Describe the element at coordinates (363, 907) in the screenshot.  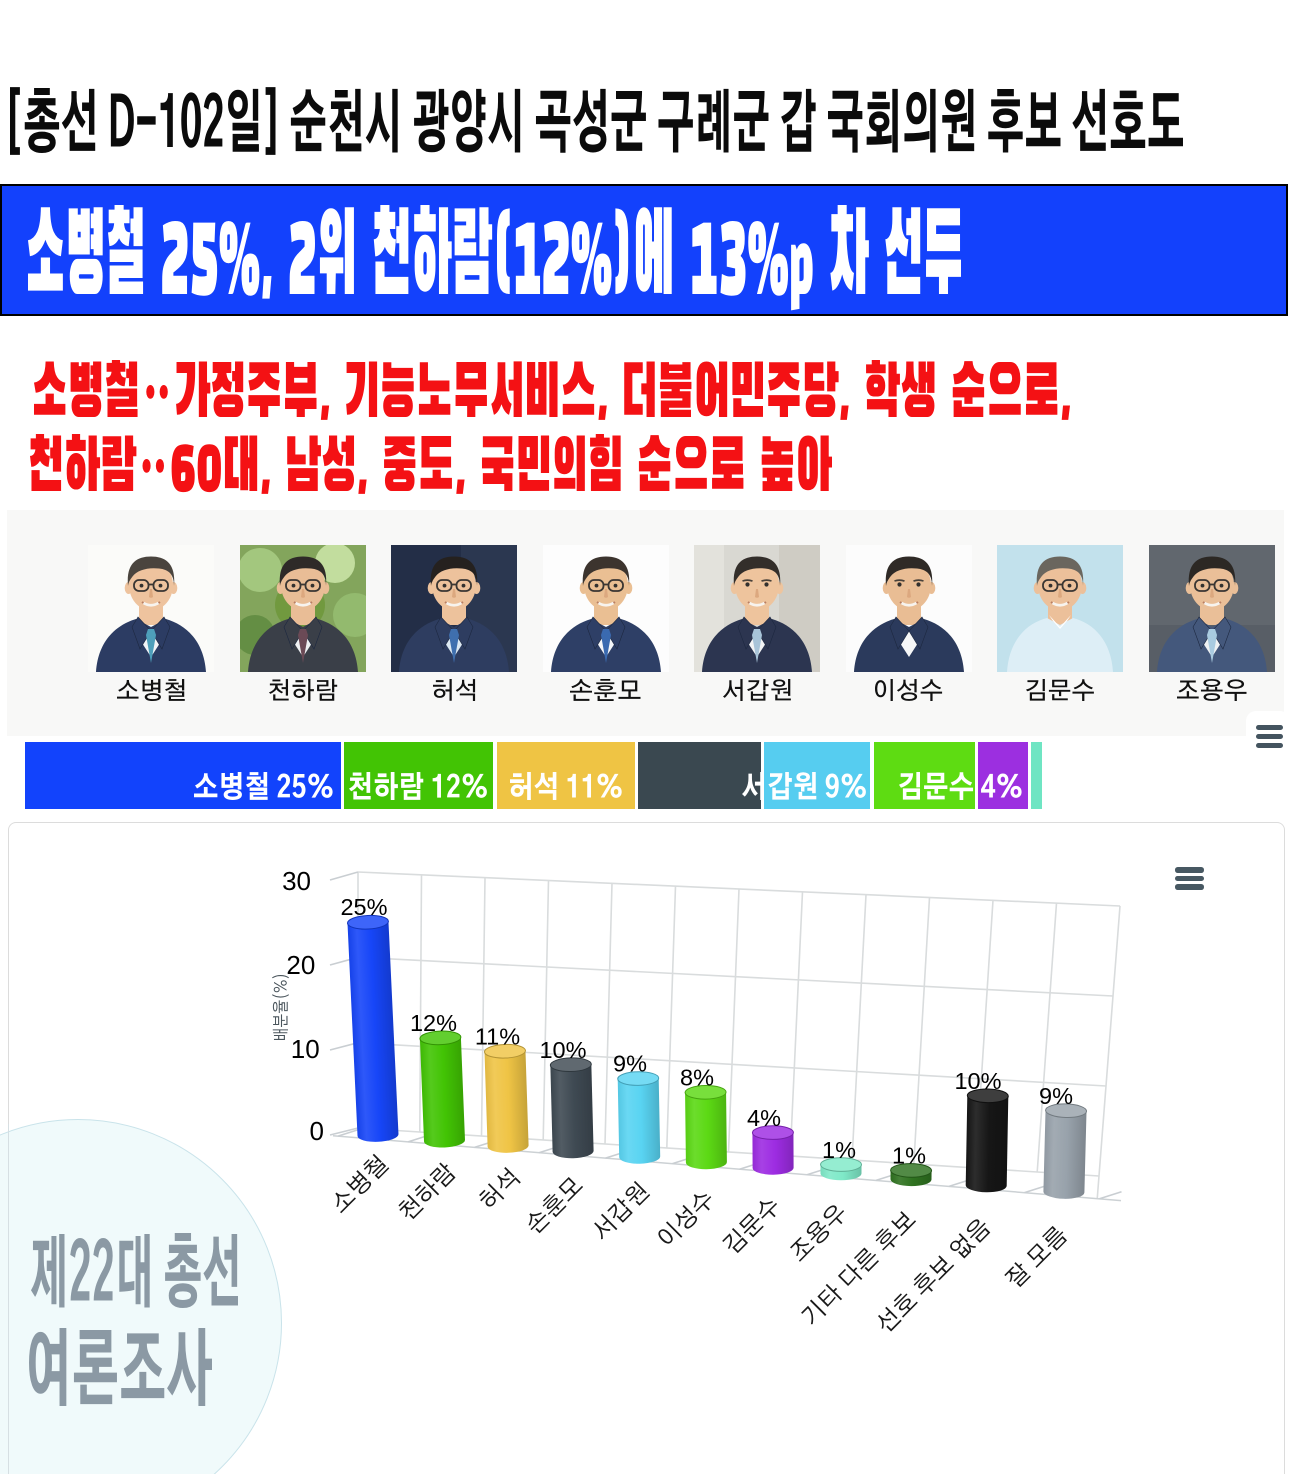
I see `svg-text: 25%` at that location.